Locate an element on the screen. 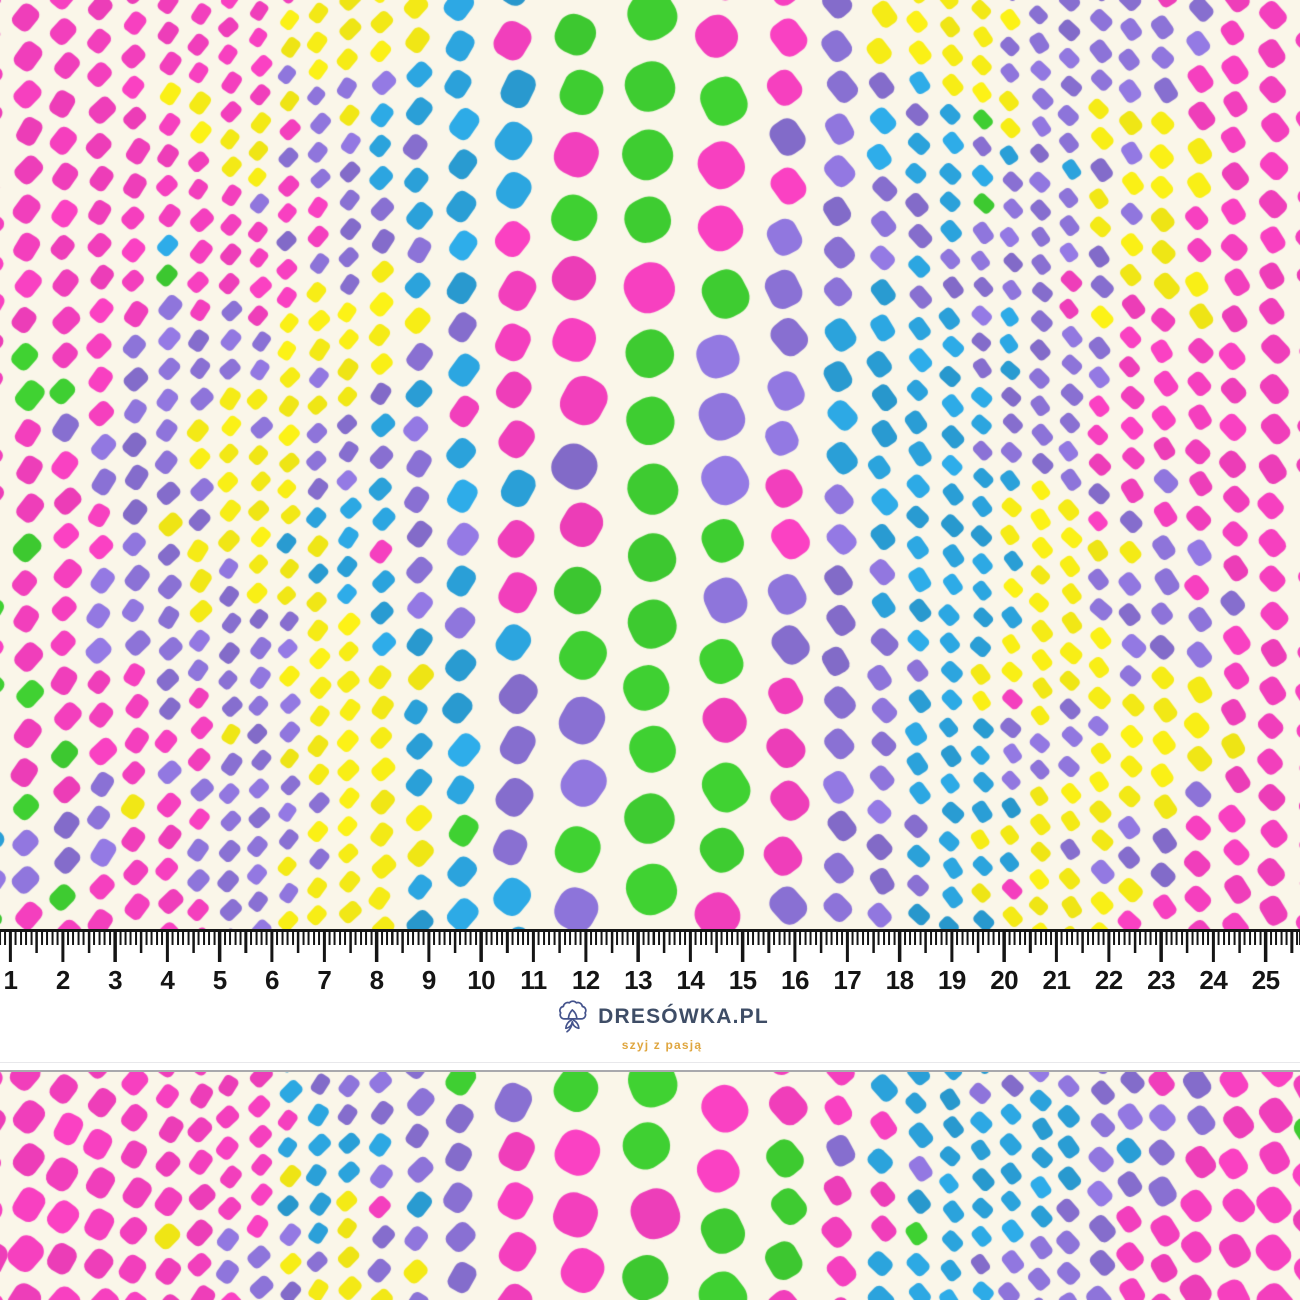 The height and width of the screenshot is (1300, 1300). ruler-number: 9 is located at coordinates (428, 980).